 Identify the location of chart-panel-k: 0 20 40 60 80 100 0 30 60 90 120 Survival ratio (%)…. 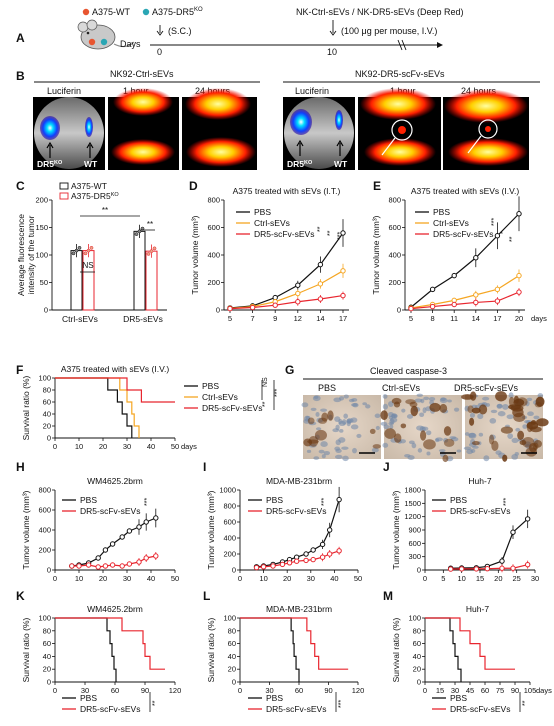
(101, 659).